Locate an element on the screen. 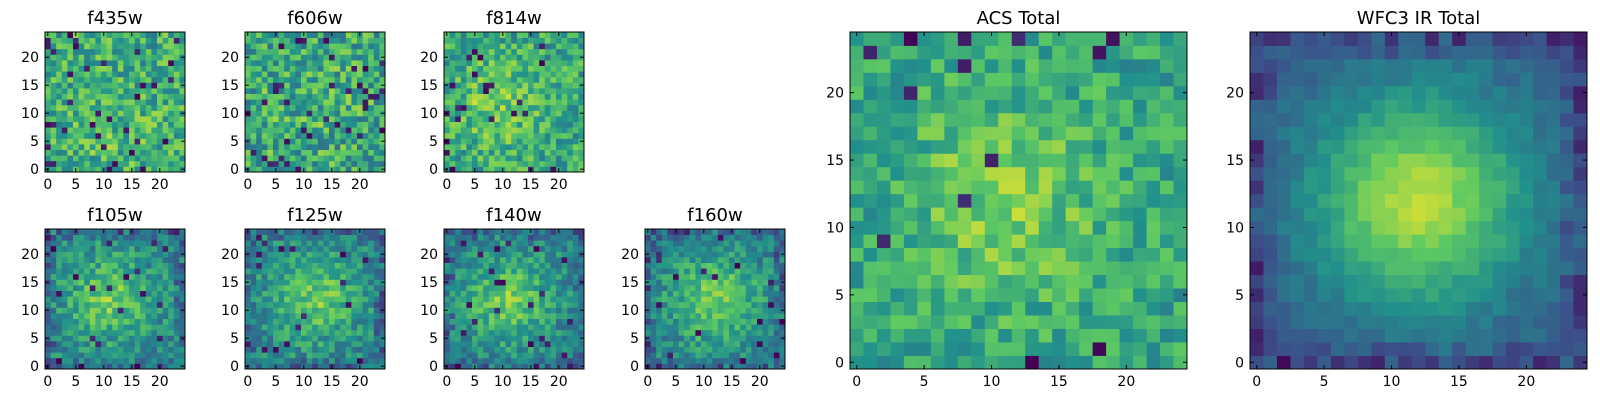 Image resolution: width=1600 pixels, height=400 pixels. x-tick-label: 0 is located at coordinates (446, 382).